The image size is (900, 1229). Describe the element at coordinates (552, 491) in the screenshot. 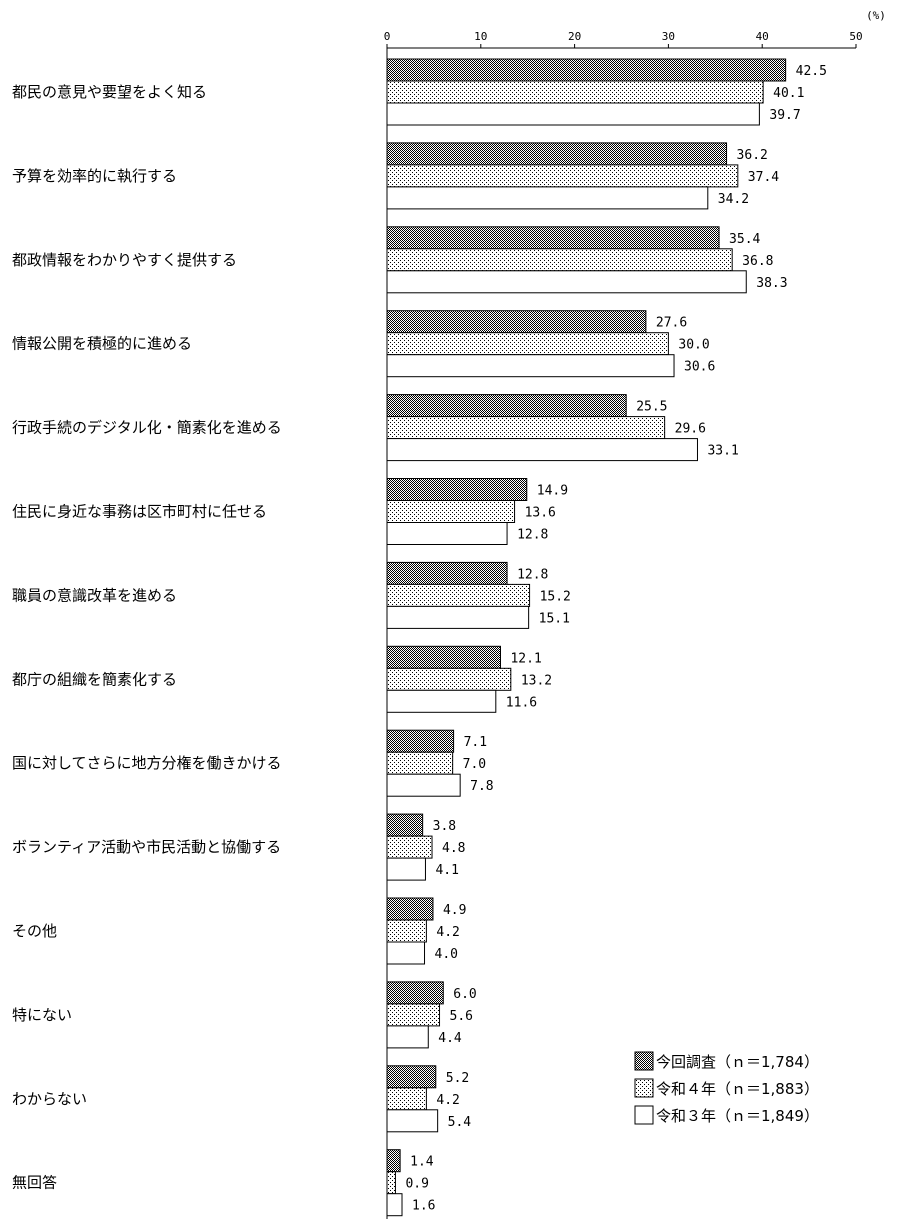

I see `data-label: 14.9` at that location.